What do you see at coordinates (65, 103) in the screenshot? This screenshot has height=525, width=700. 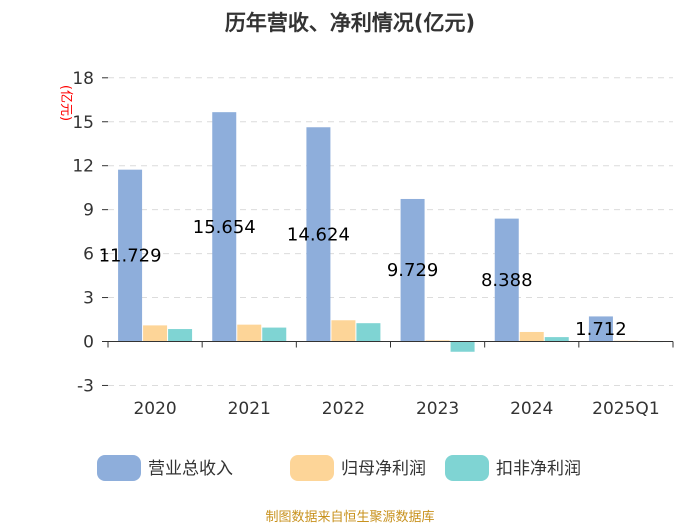 I see `y-axis-unit: (亿元)` at bounding box center [65, 103].